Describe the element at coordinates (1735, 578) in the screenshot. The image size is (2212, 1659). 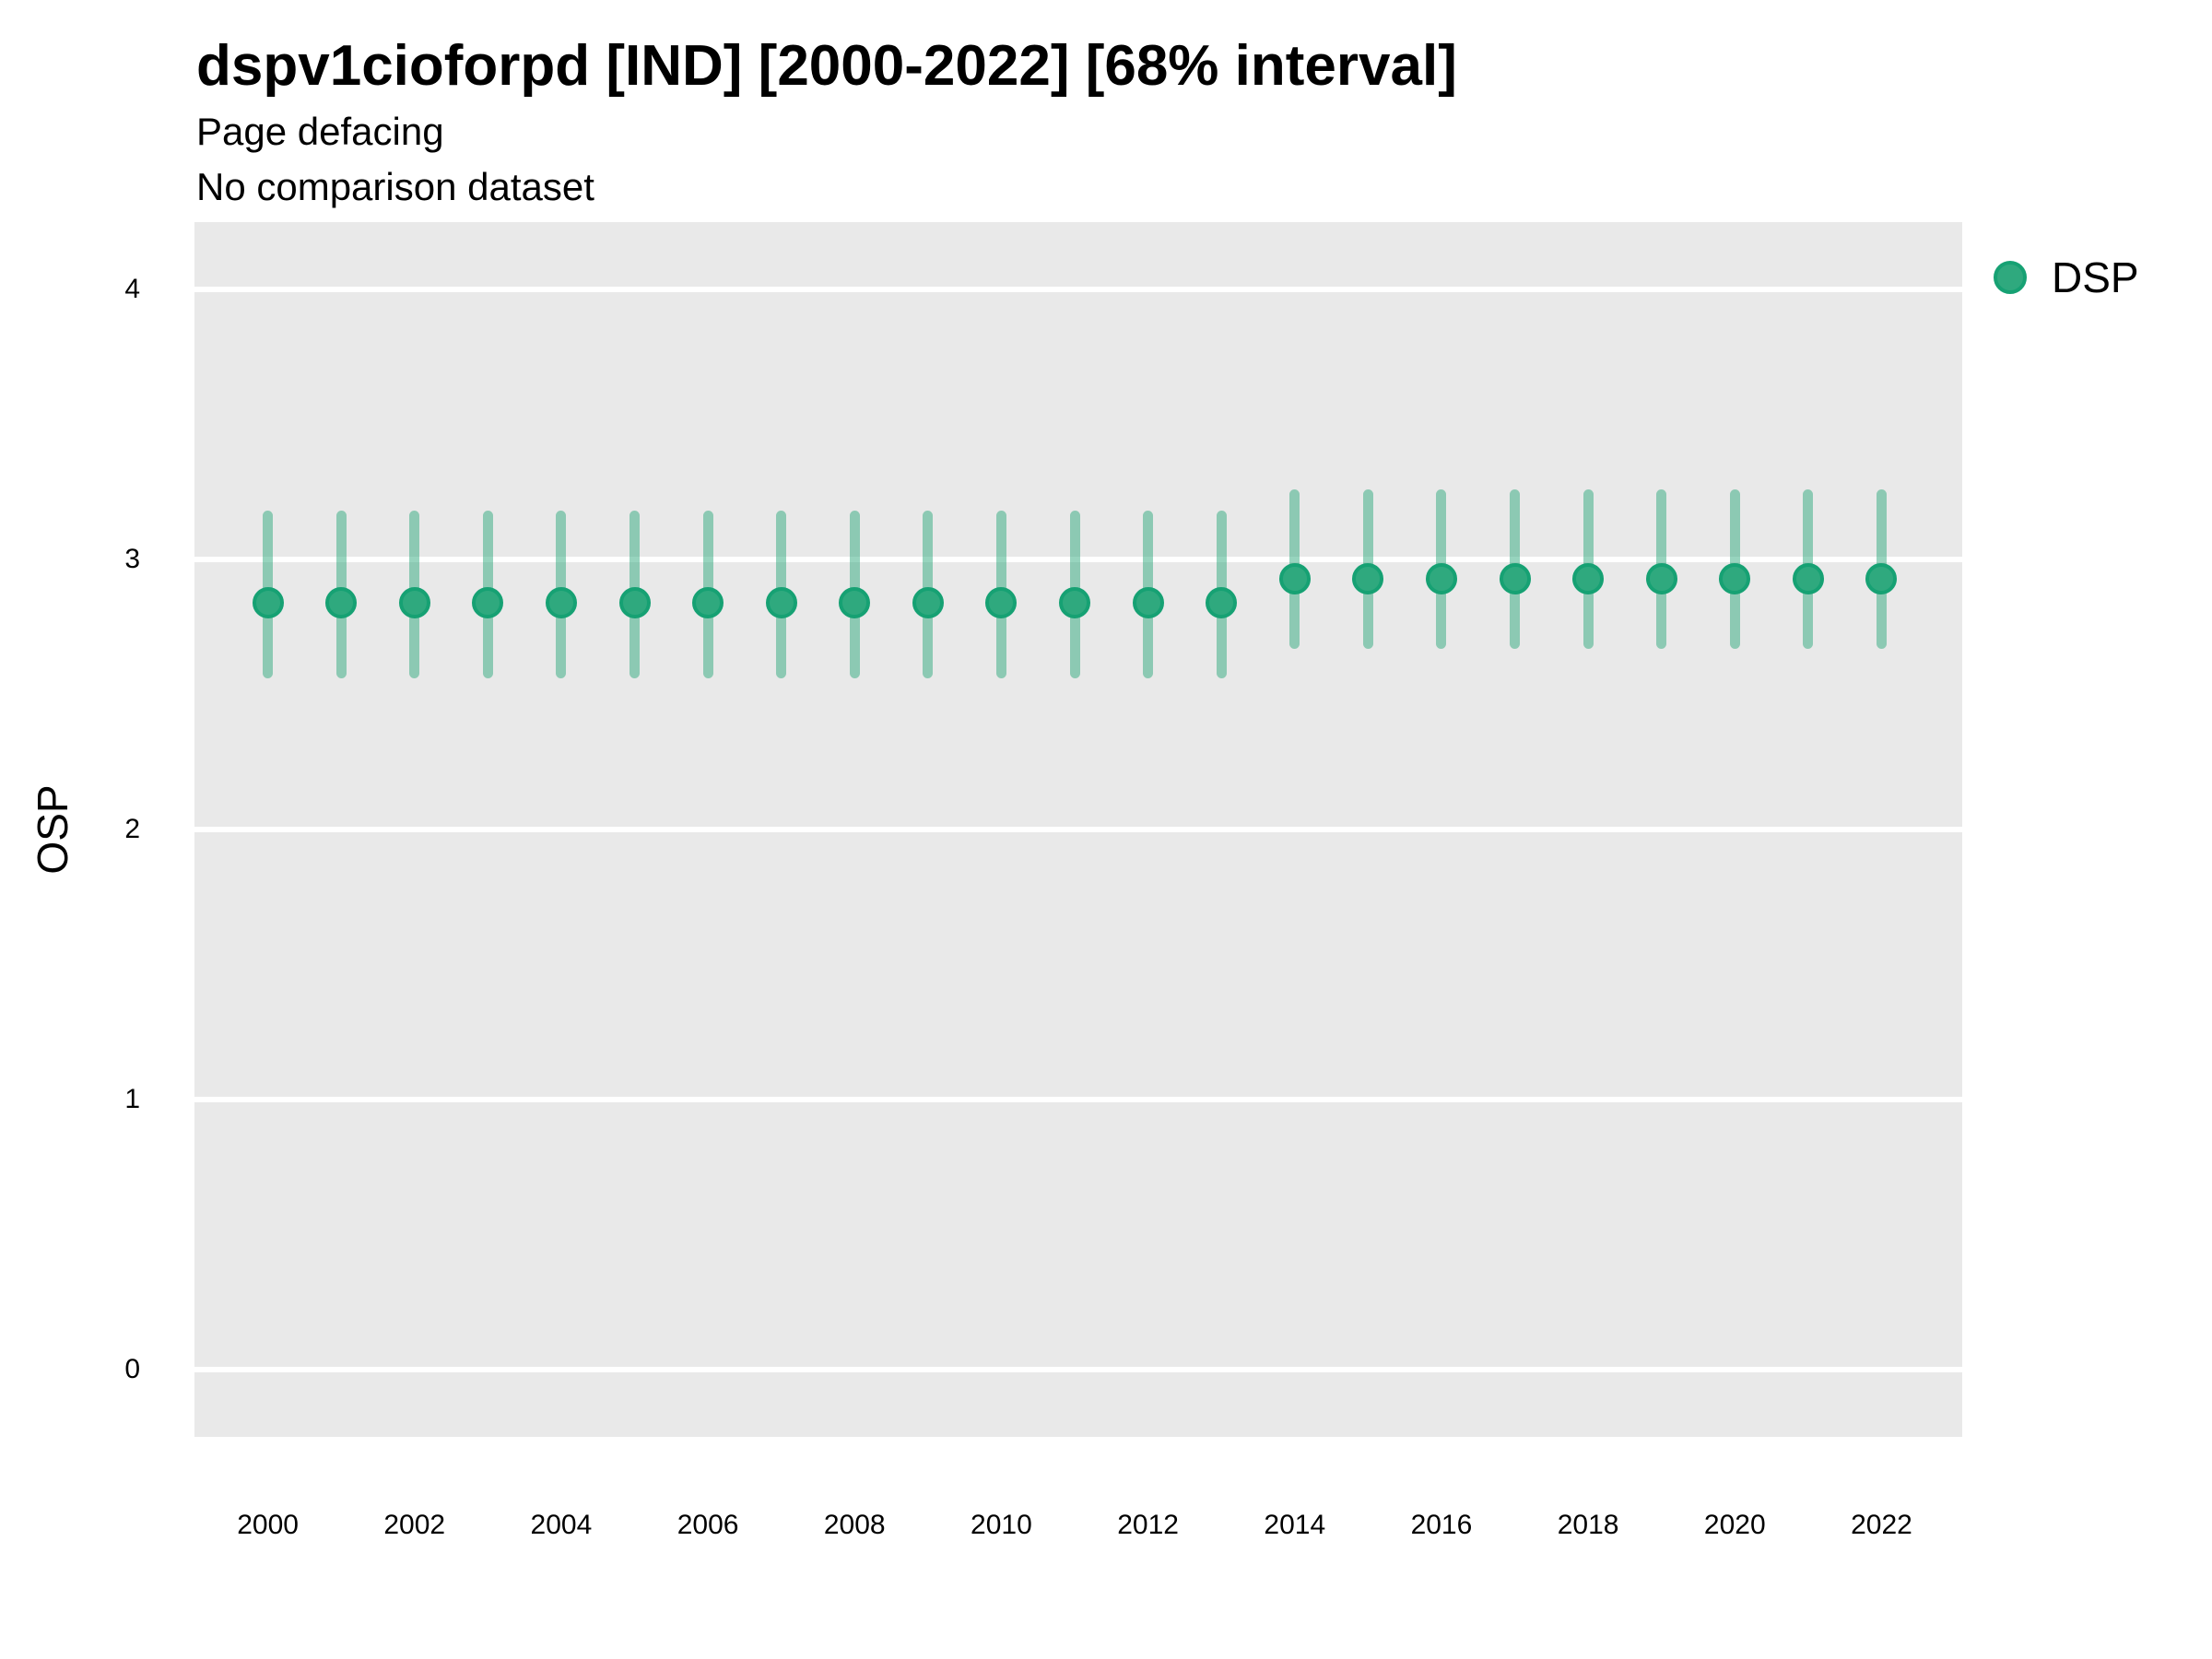
I see `data-point-2020` at that location.